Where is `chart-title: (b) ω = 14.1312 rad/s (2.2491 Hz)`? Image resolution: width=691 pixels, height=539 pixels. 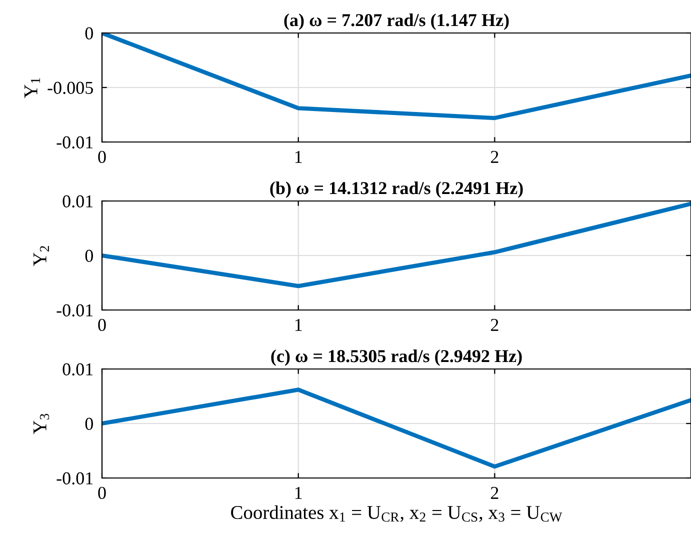 chart-title: (b) ω = 14.1312 rad/s (2.2491 Hz) is located at coordinates (396, 190).